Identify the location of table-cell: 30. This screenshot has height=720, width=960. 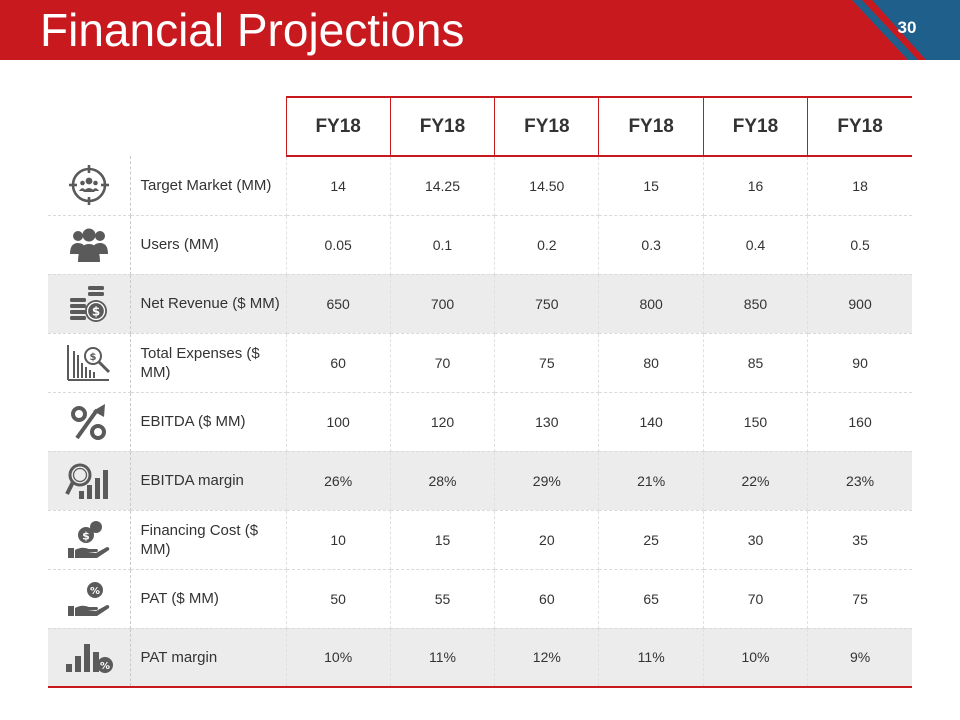
(756, 540).